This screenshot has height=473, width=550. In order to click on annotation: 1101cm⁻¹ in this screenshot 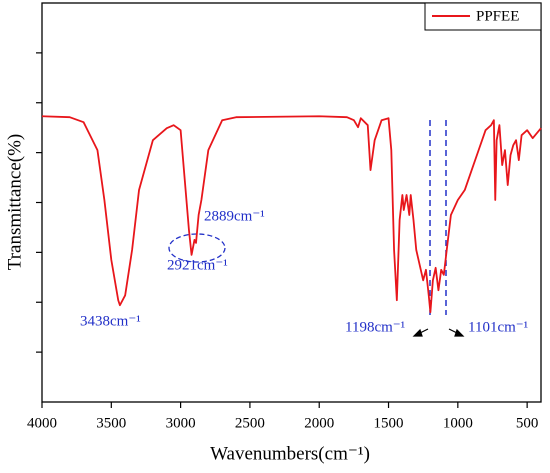, I will do `click(498, 327)`.